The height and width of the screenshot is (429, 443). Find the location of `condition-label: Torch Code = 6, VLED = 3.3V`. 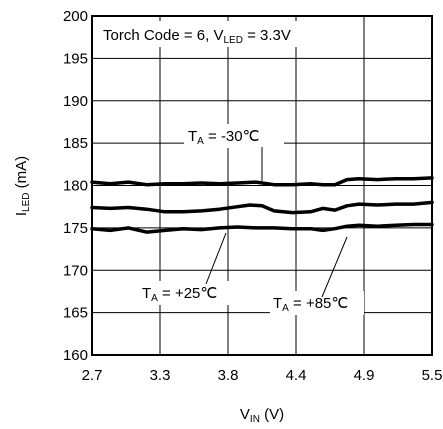

condition-label: Torch Code = 6, VLED = 3.3V is located at coordinates (197, 36).